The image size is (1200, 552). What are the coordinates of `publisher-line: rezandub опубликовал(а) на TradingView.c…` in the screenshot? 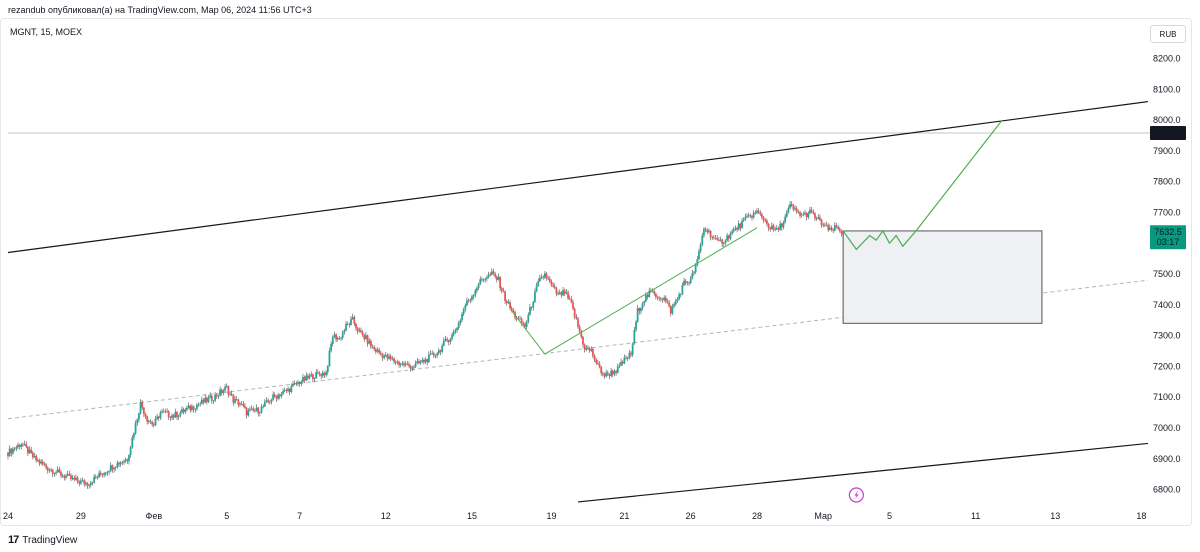 It's located at (160, 10).